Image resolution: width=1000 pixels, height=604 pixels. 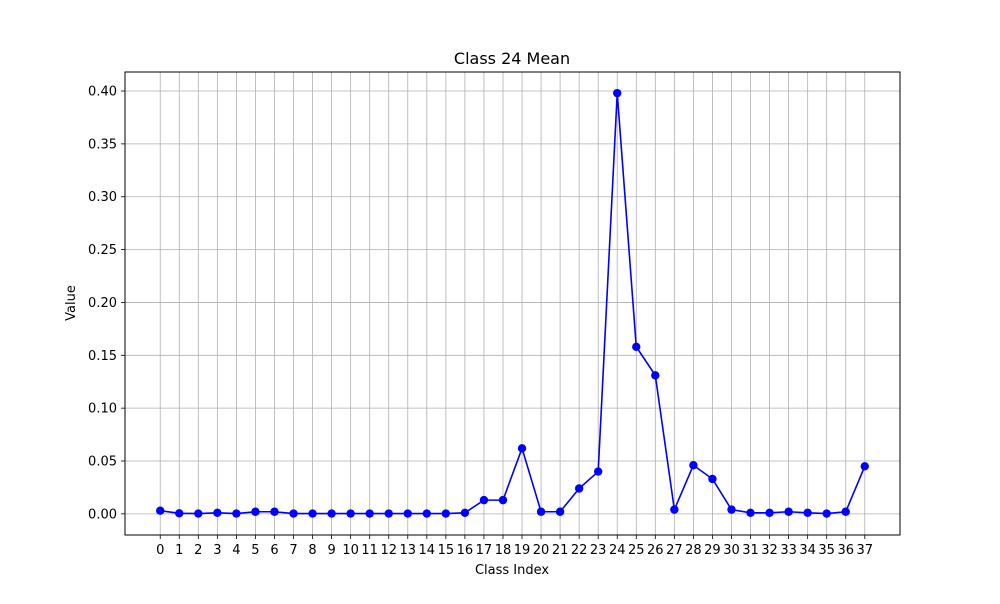 What do you see at coordinates (274, 550) in the screenshot?
I see `x-tick-label: 6` at bounding box center [274, 550].